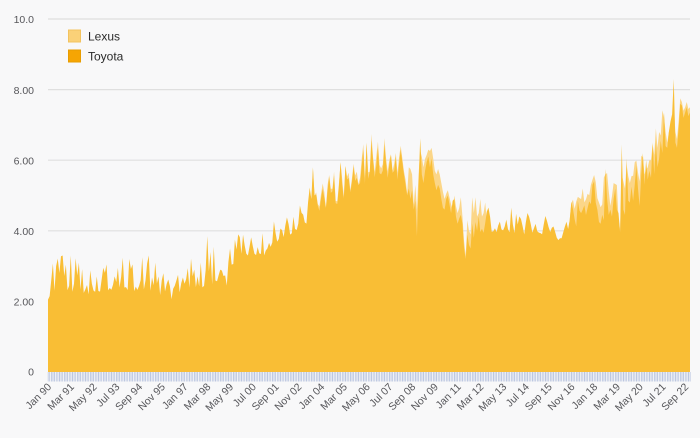 This screenshot has width=700, height=438. What do you see at coordinates (104, 37) in the screenshot?
I see `svg-text: Lexus` at bounding box center [104, 37].